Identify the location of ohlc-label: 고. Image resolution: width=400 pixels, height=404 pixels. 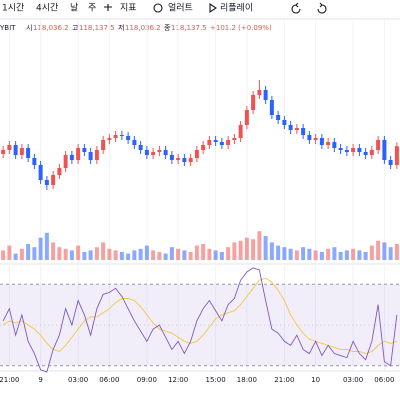
(75, 28).